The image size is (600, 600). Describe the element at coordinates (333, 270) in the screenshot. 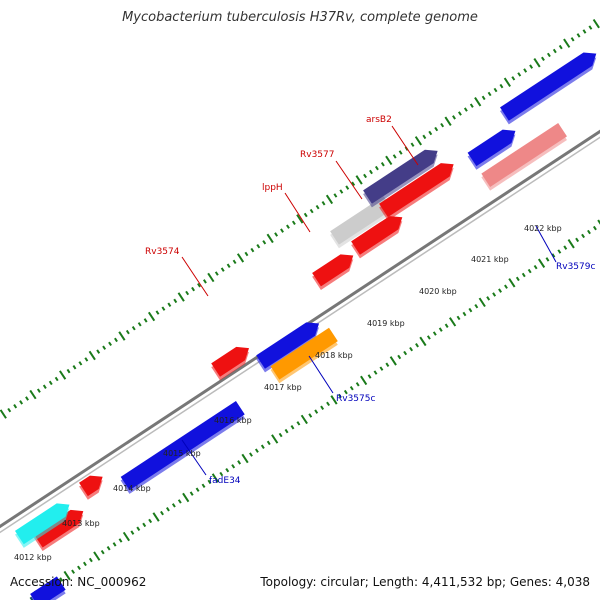

I see `feature-lppH` at that location.